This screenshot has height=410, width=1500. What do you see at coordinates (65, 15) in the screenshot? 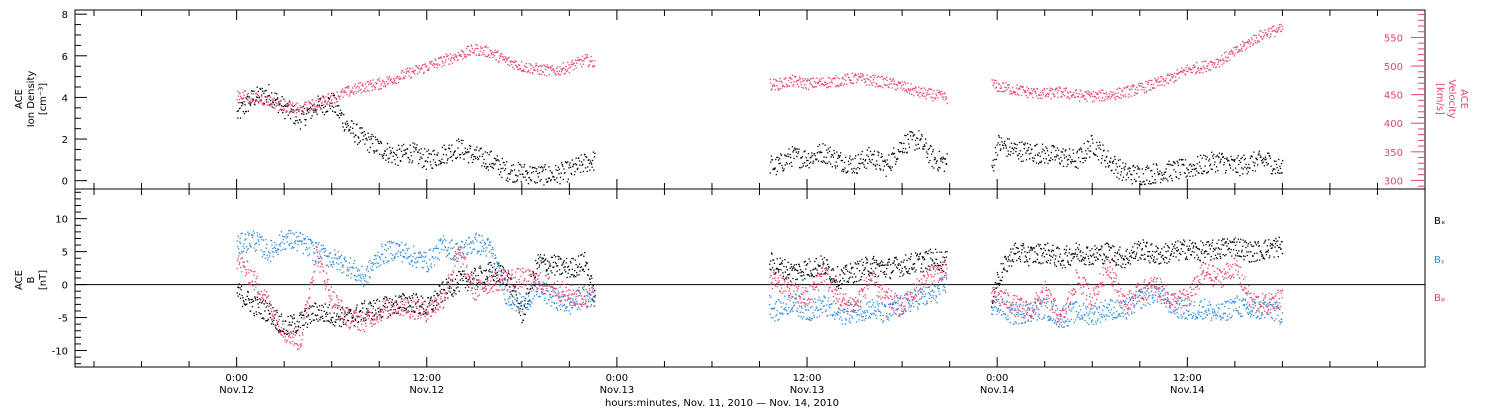
I see `top-left-tick-label: 8` at bounding box center [65, 15].